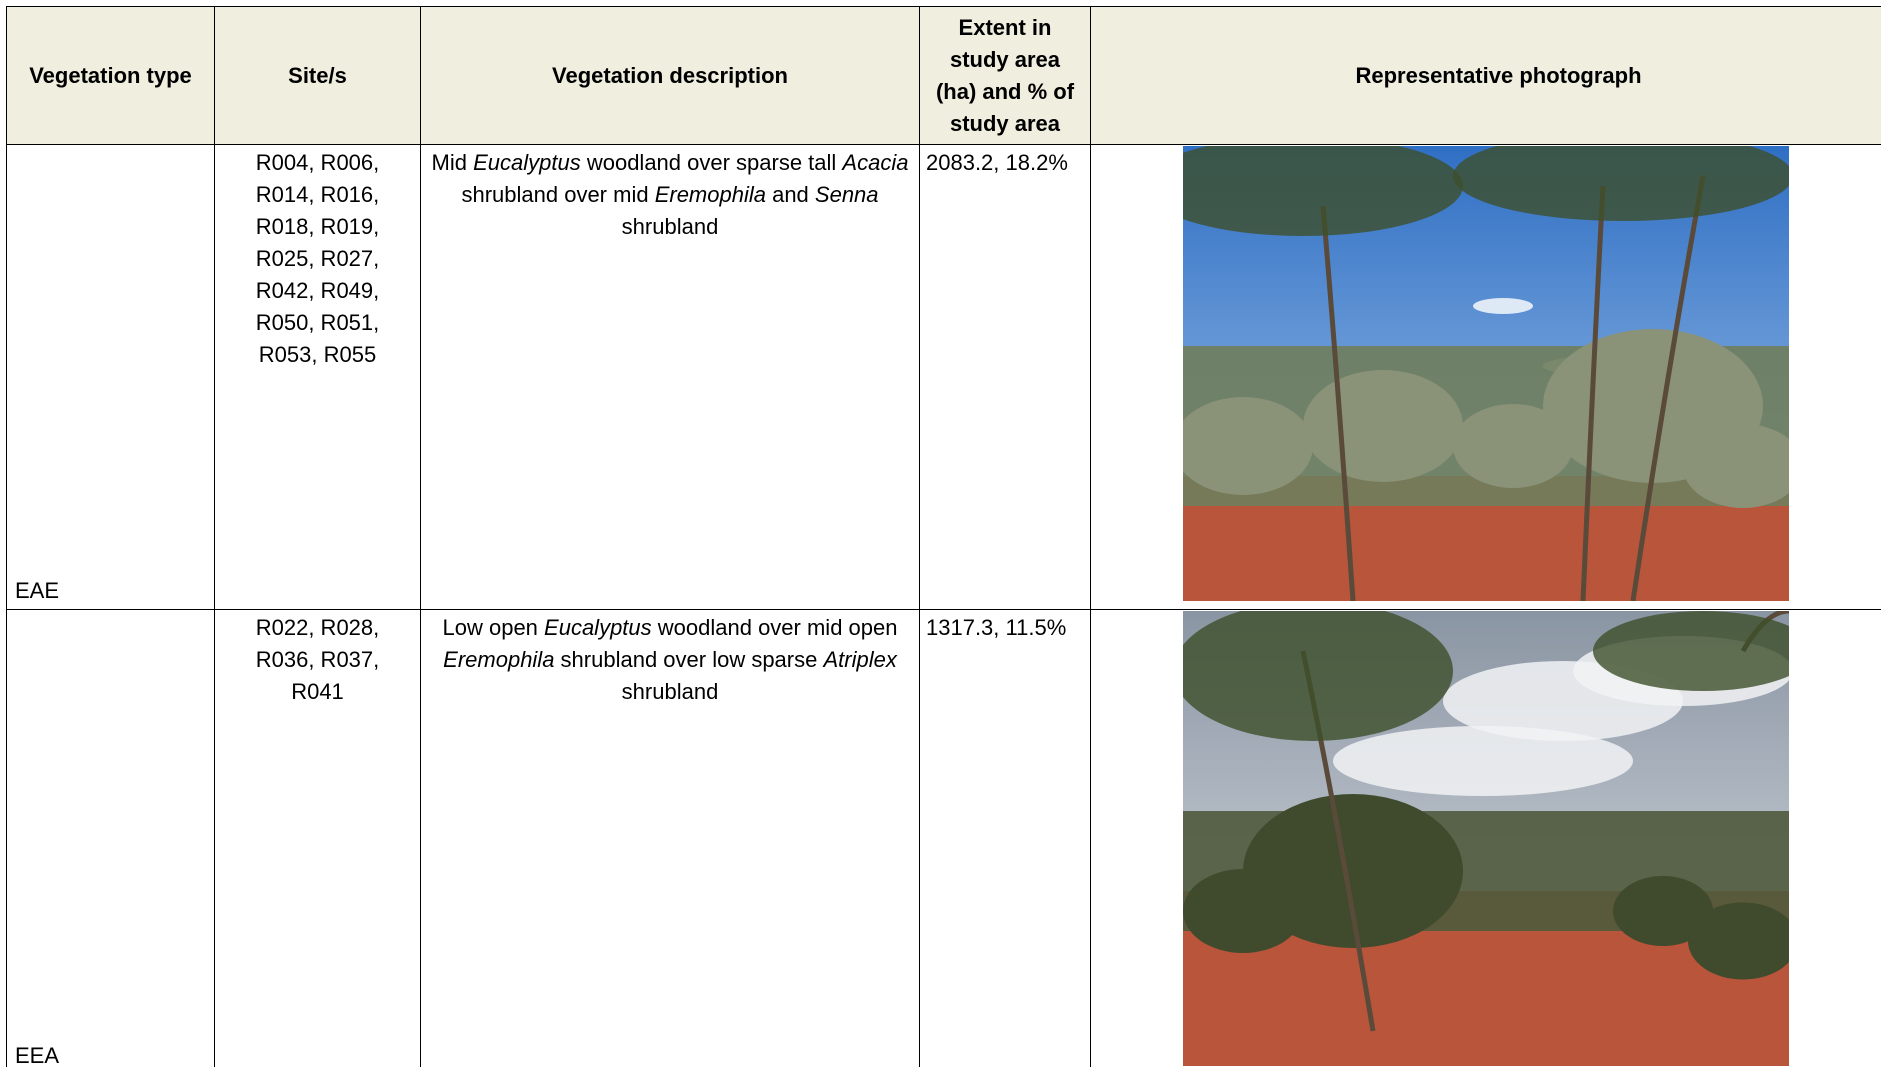  What do you see at coordinates (493, 627) in the screenshot?
I see `description-part: Low open` at bounding box center [493, 627].